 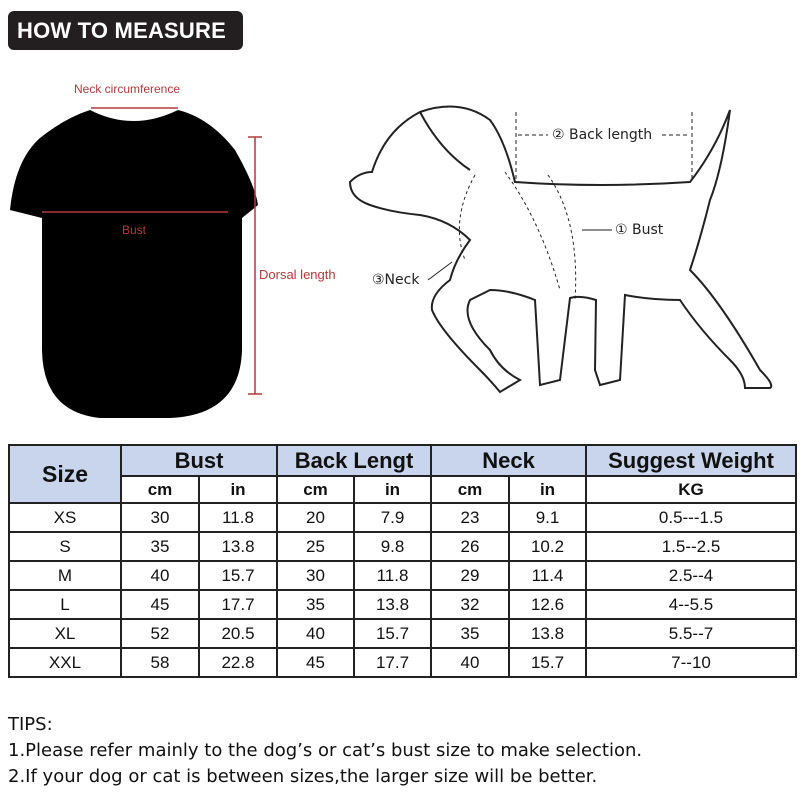 I want to click on table-cell: 7--10, so click(x=691, y=662).